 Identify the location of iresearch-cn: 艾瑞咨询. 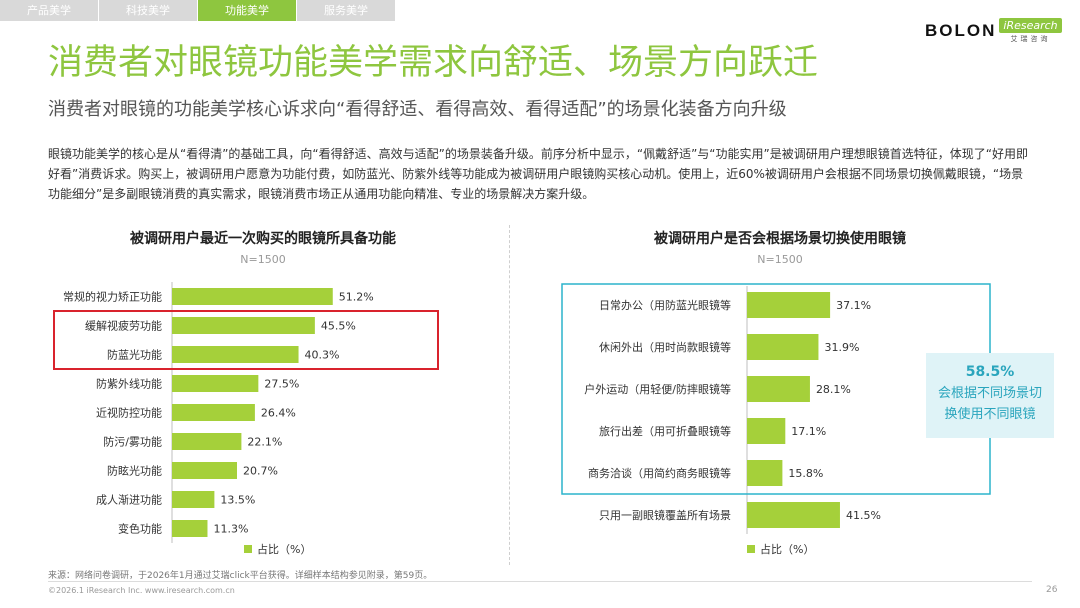
(1030, 39).